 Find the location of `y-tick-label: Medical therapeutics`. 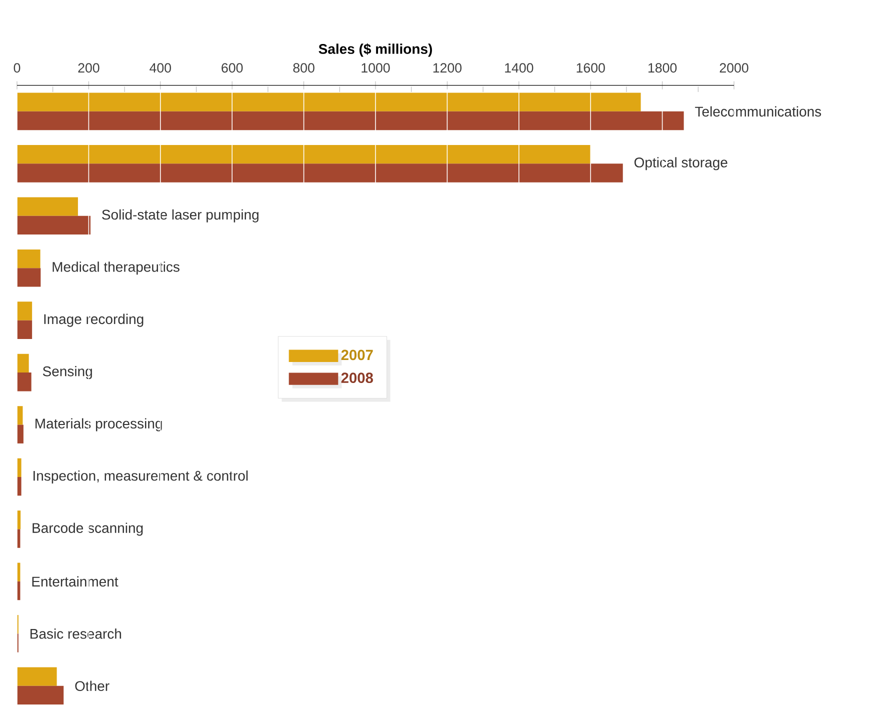

y-tick-label: Medical therapeutics is located at coordinates (116, 268).